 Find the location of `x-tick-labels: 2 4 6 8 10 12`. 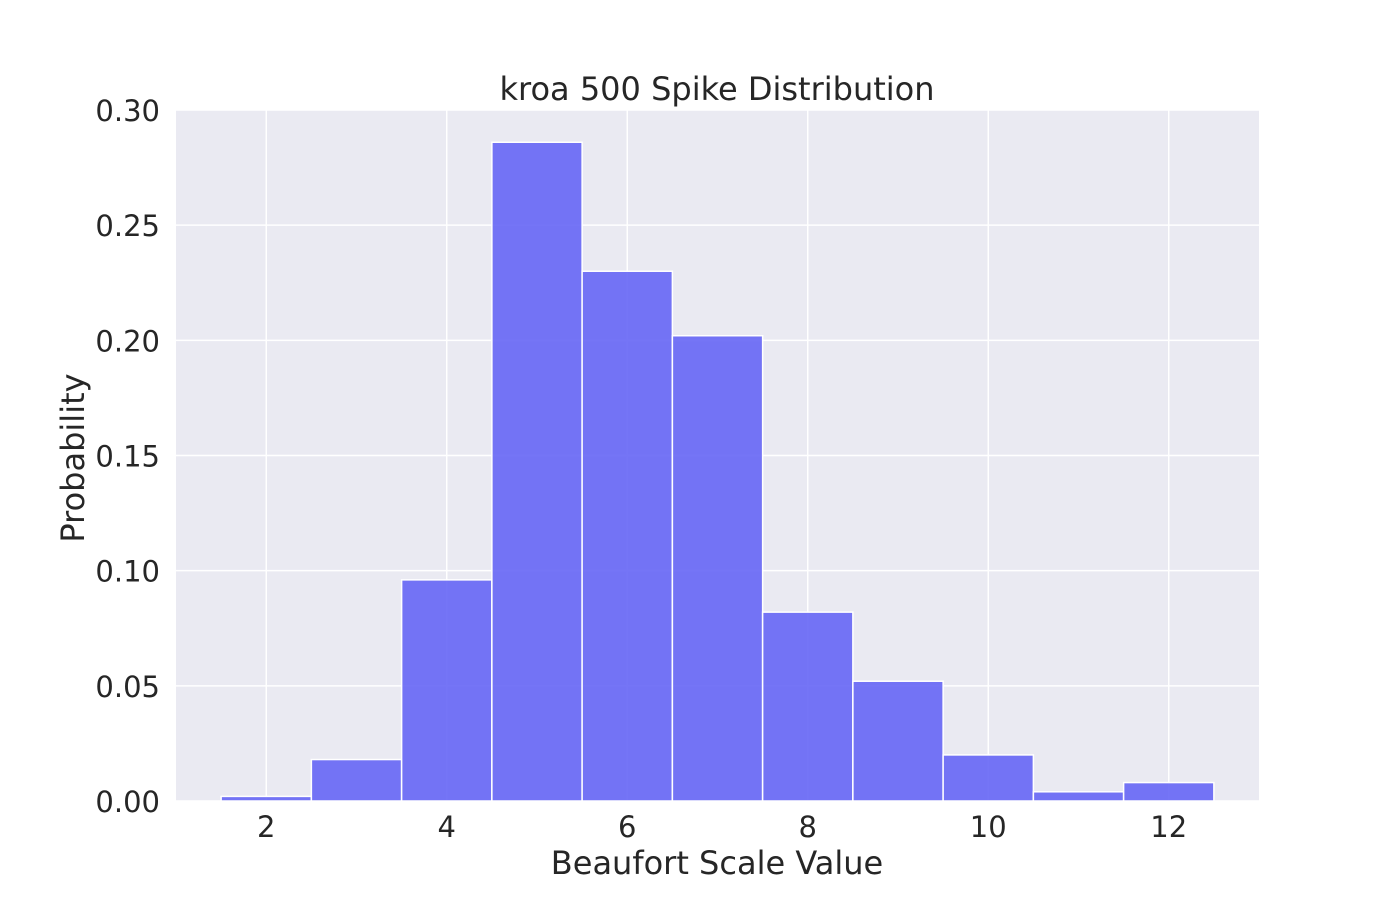

x-tick-labels: 2 4 6 8 10 12 is located at coordinates (722, 827).